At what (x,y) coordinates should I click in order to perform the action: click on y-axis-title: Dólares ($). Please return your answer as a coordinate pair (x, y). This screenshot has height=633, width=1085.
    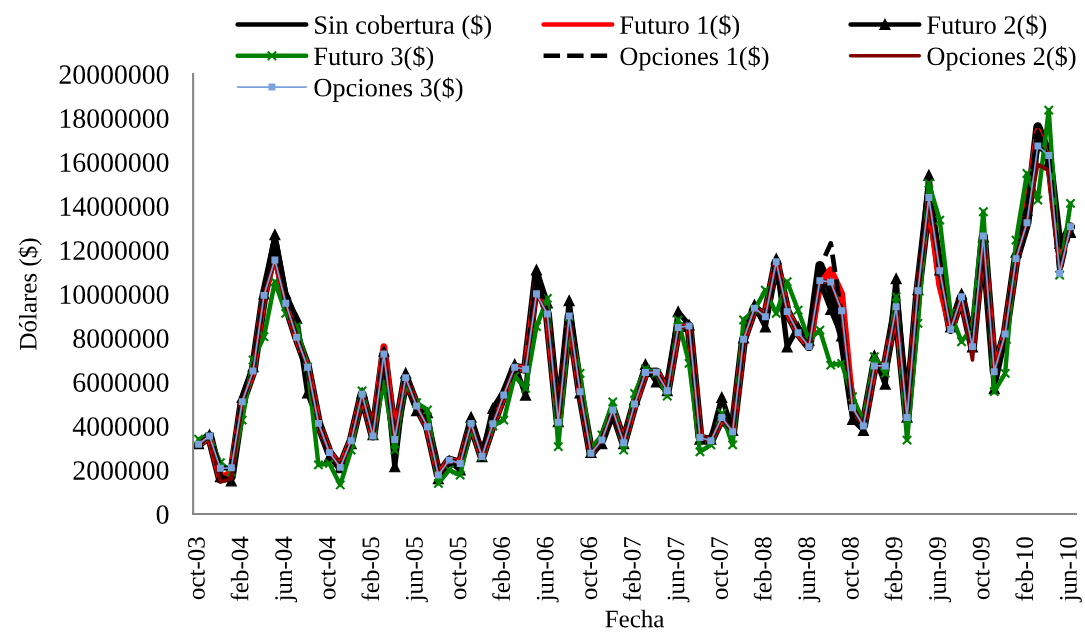
    Looking at the image, I should click on (30, 294).